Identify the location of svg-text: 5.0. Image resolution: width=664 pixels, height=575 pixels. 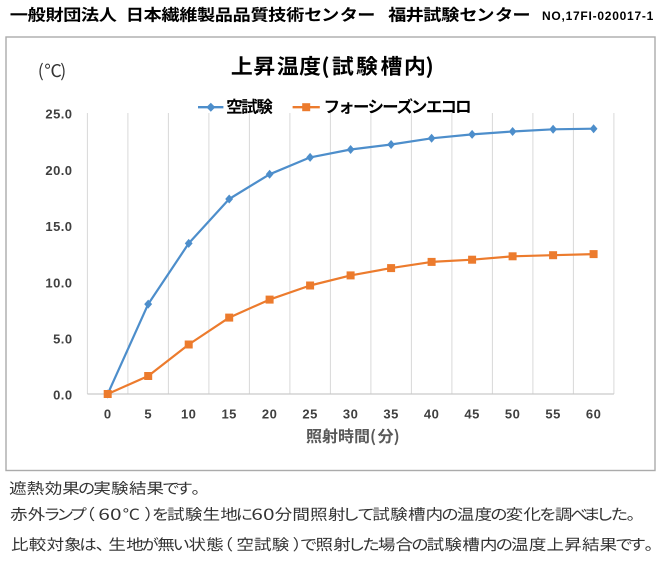
(62, 339).